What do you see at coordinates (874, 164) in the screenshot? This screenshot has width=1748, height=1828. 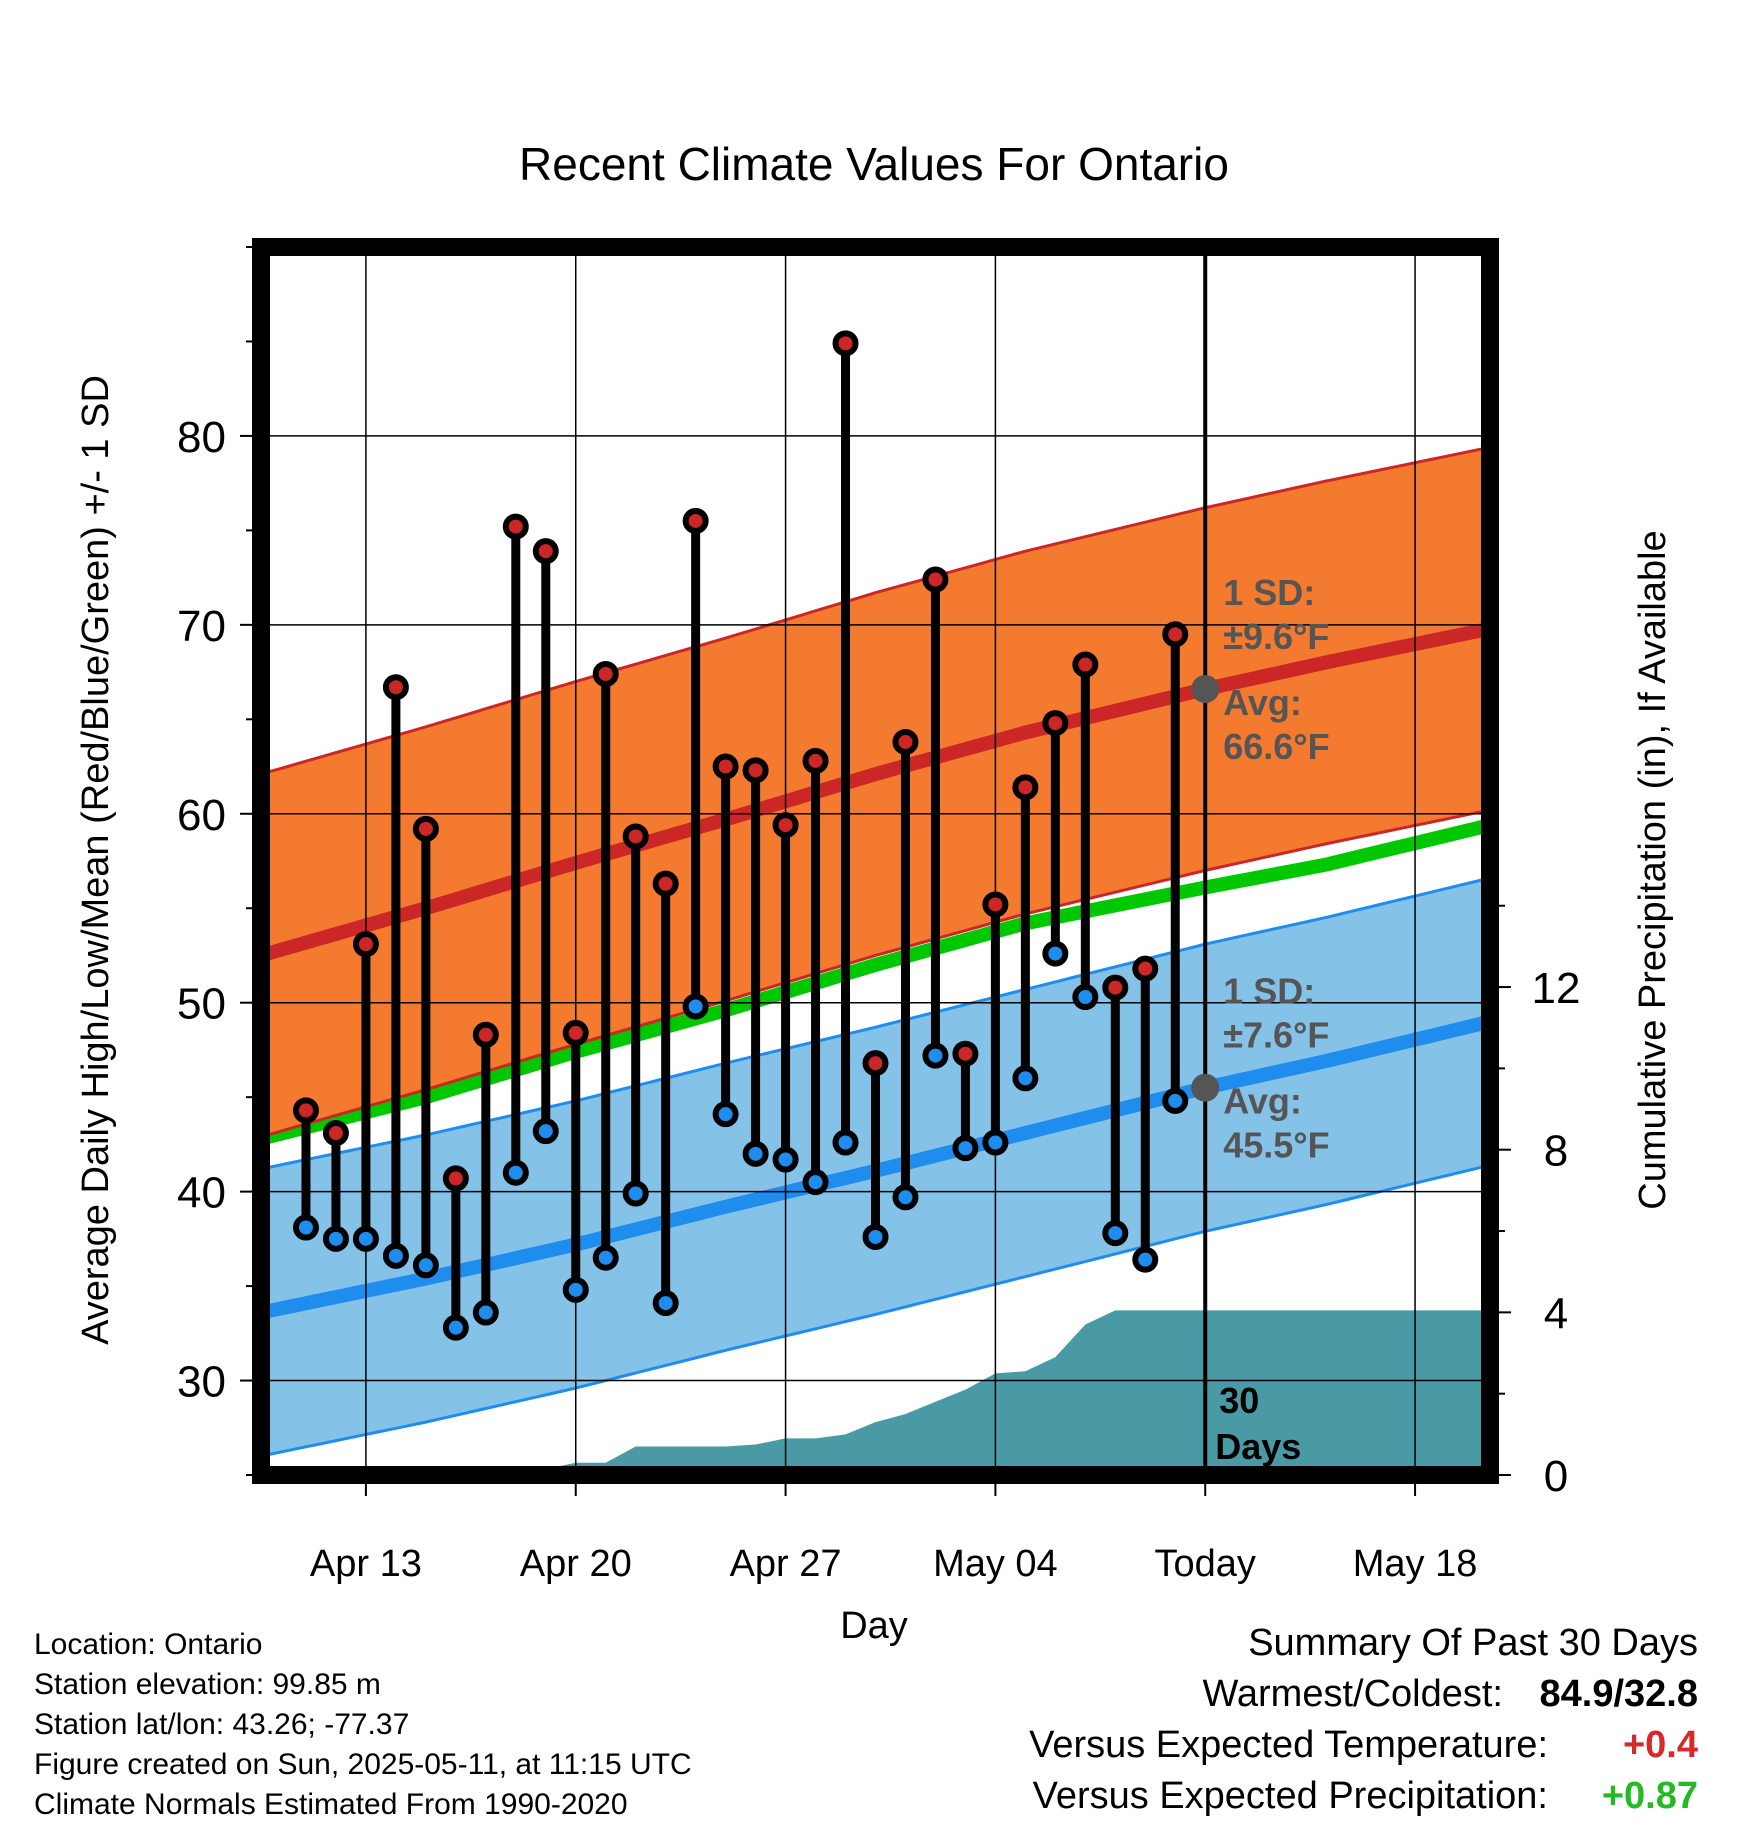 I see `chart-title: Recent Climate Values For Ontario` at bounding box center [874, 164].